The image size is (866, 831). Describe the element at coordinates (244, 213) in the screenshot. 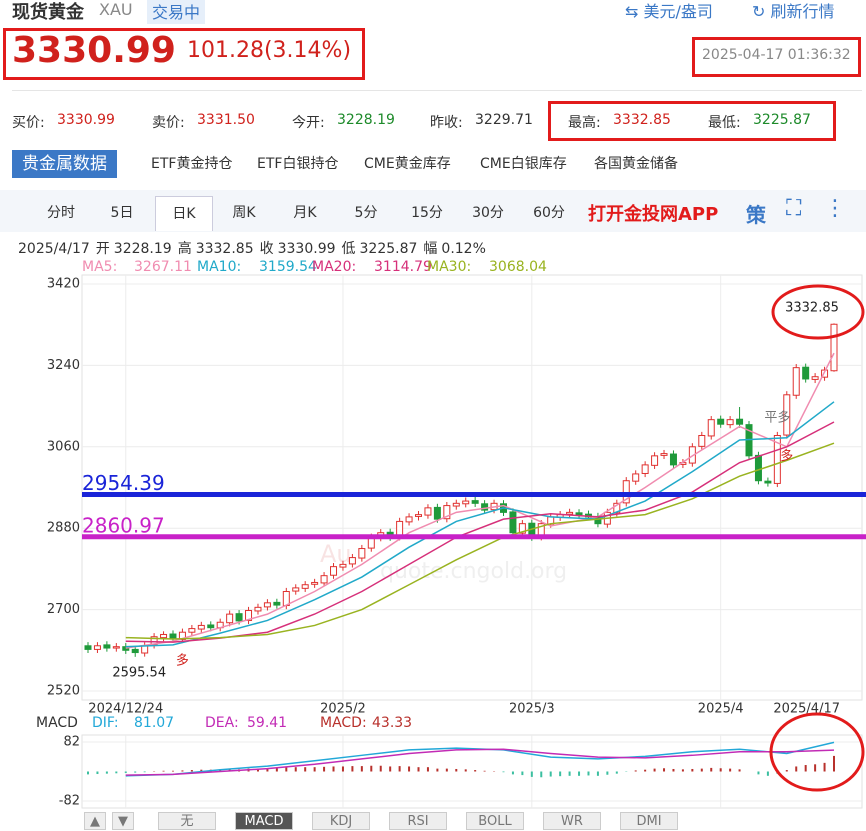

I see `period-tab: 周K` at that location.